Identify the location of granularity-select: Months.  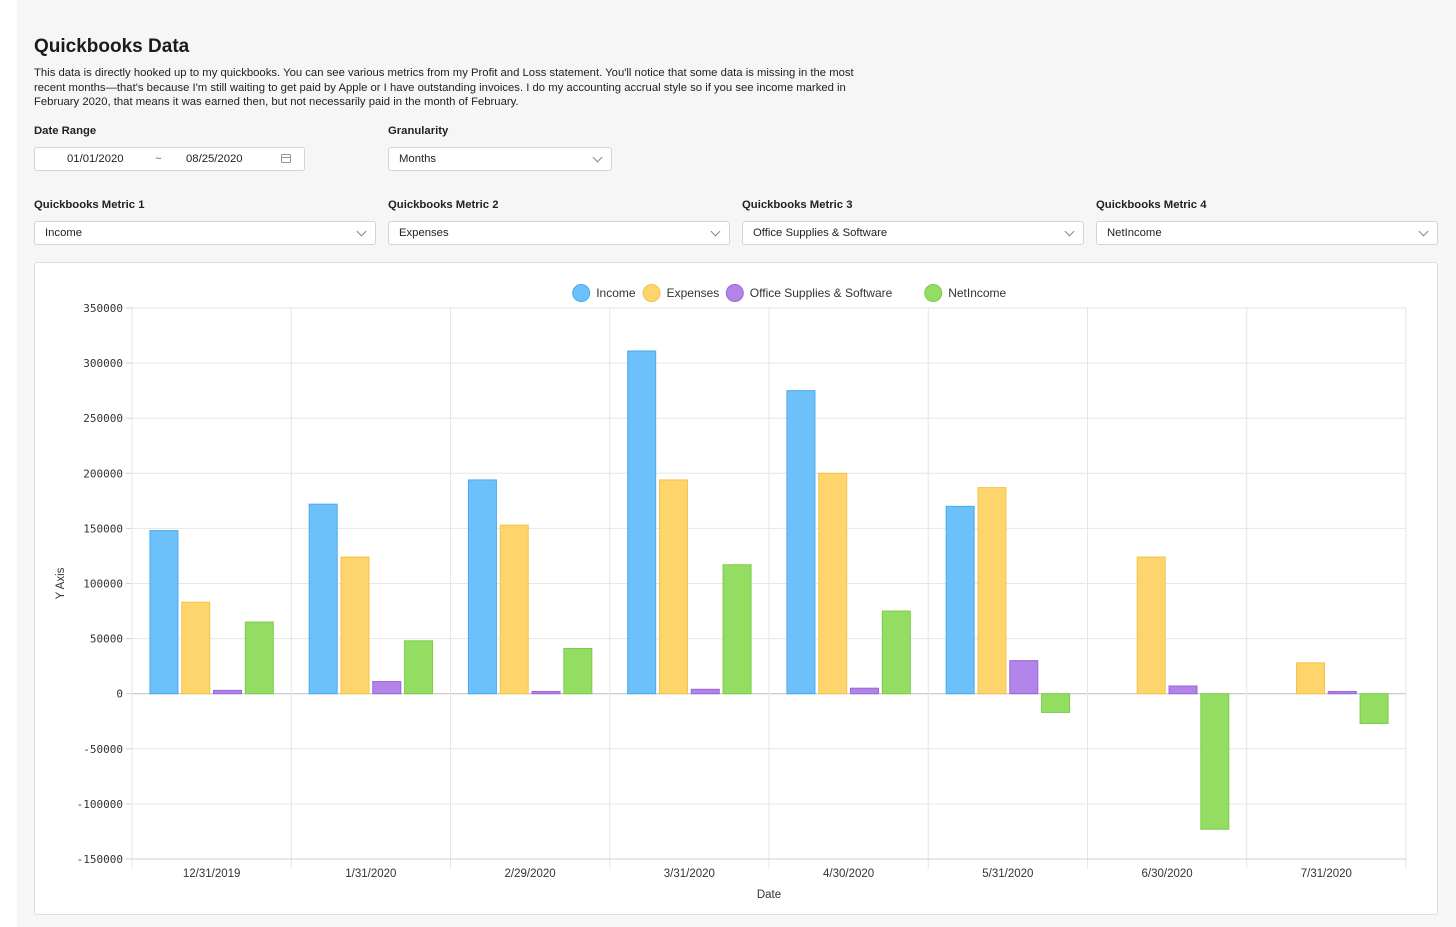
(500, 159).